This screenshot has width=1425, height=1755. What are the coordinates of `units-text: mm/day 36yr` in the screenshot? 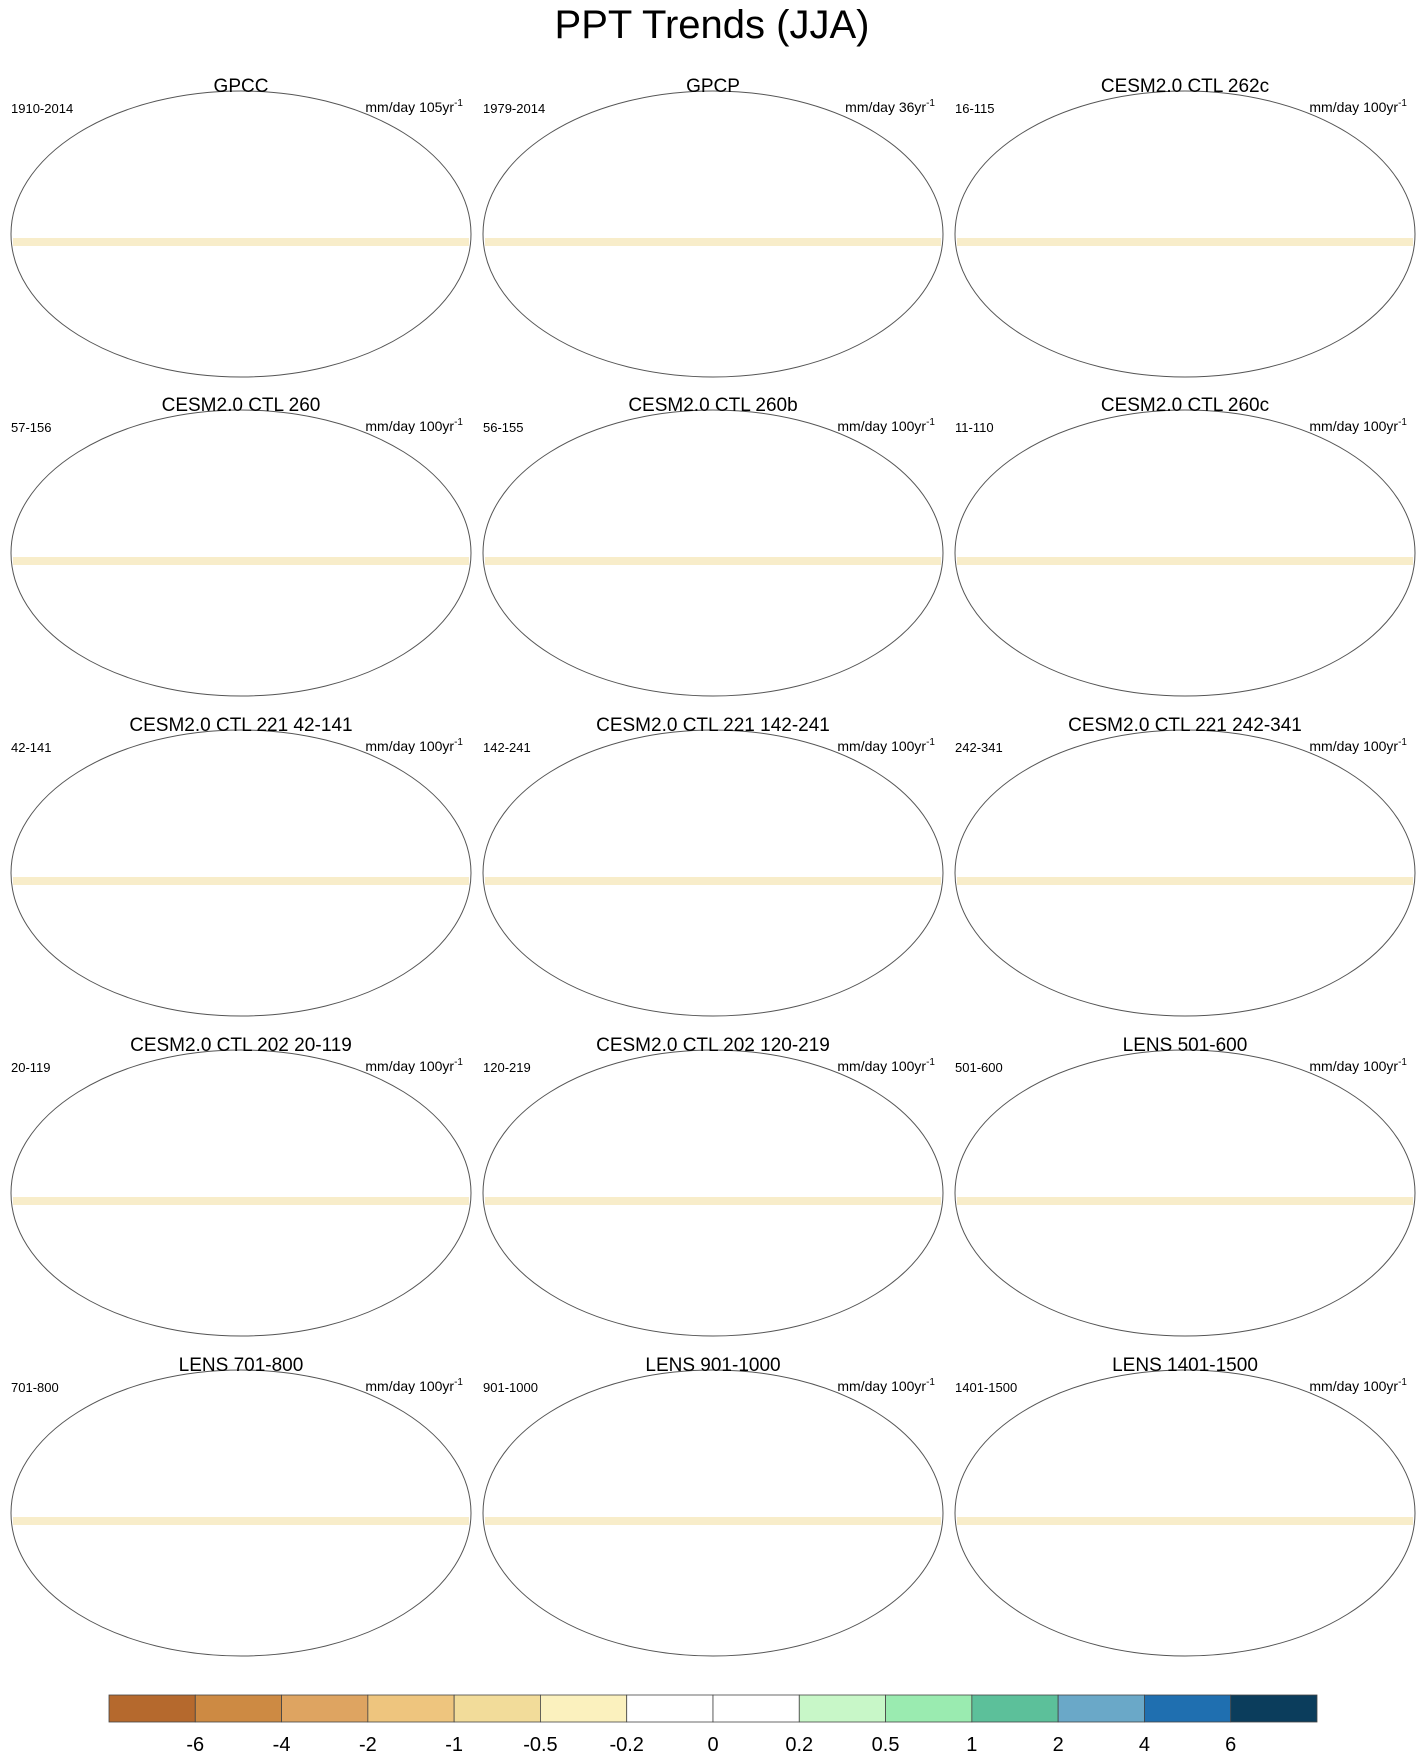 It's located at (885, 107).